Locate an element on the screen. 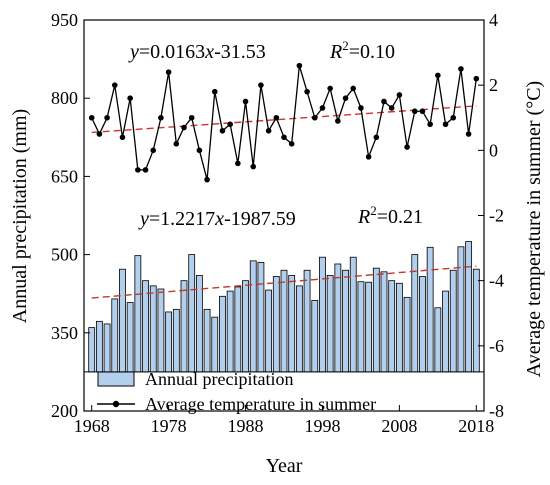  x-tick-label: 1988 is located at coordinates (246, 426).